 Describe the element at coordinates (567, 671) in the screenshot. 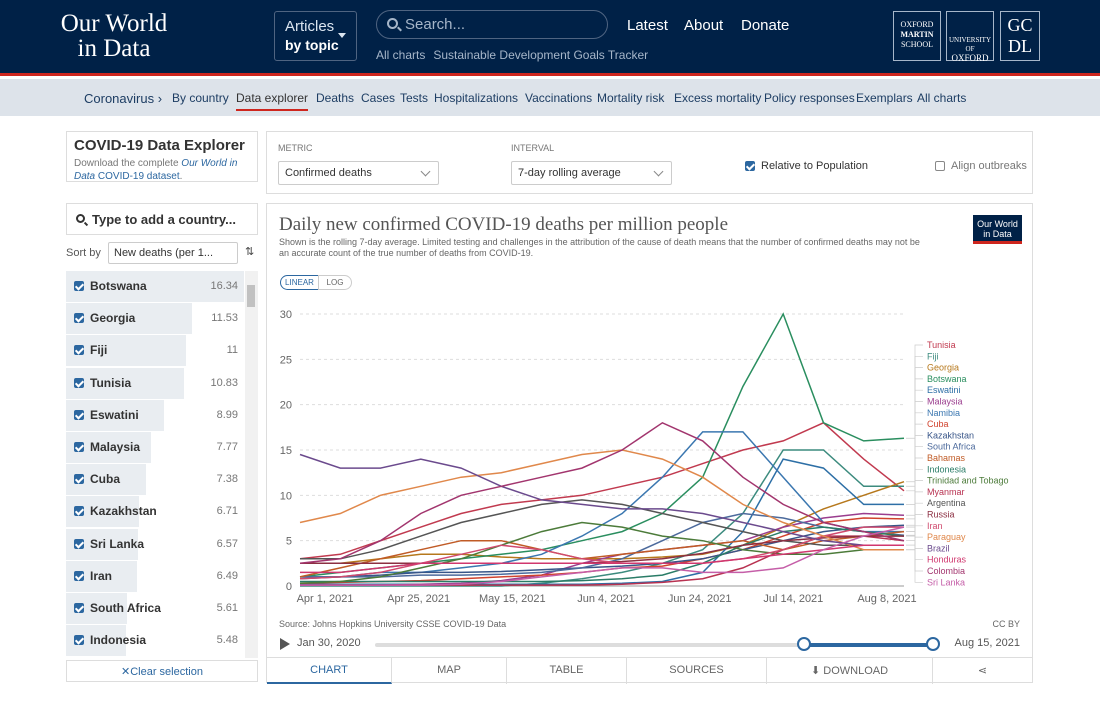

I see `tab-table: TABLE` at that location.